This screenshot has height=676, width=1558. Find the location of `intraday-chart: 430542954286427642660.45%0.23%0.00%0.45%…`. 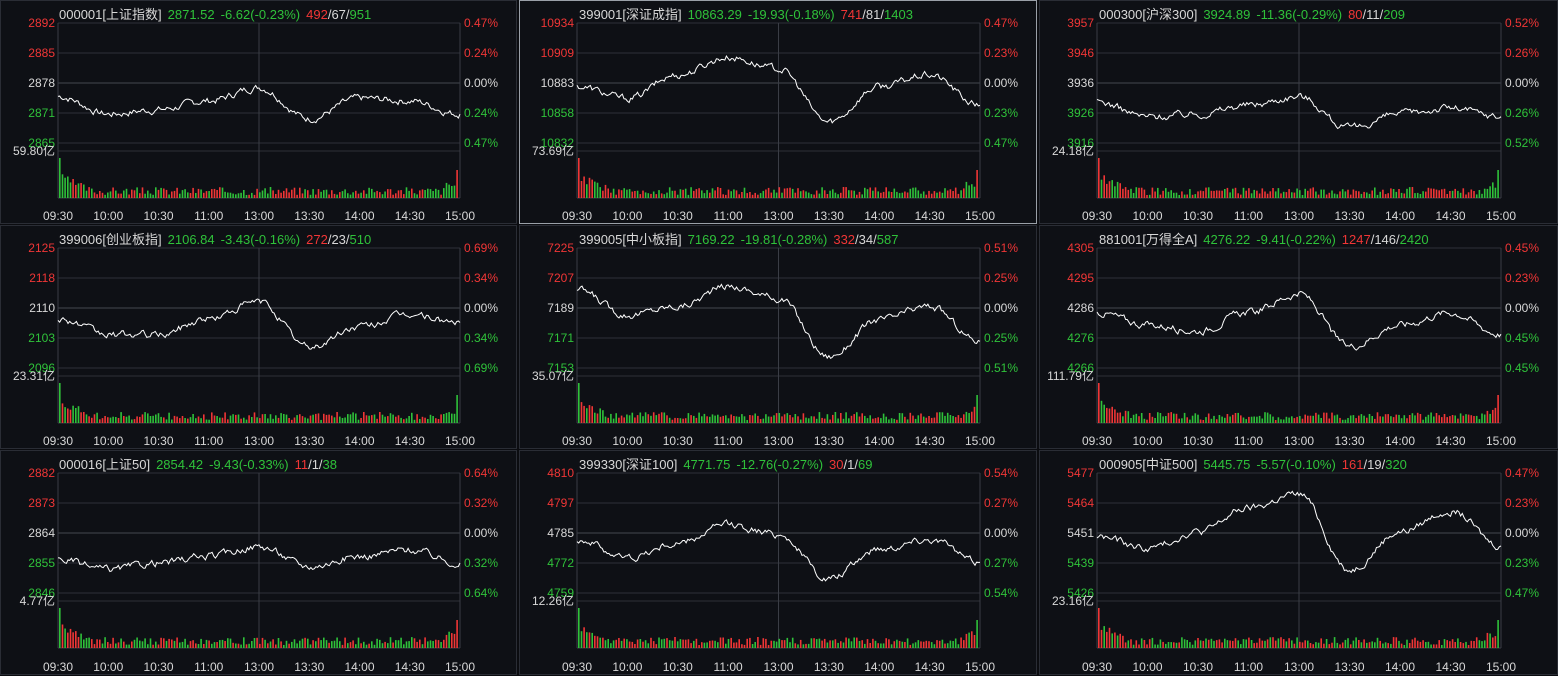

intraday-chart: 430542954286427642660.45%0.23%0.00%0.45%… is located at coordinates (1299, 338).